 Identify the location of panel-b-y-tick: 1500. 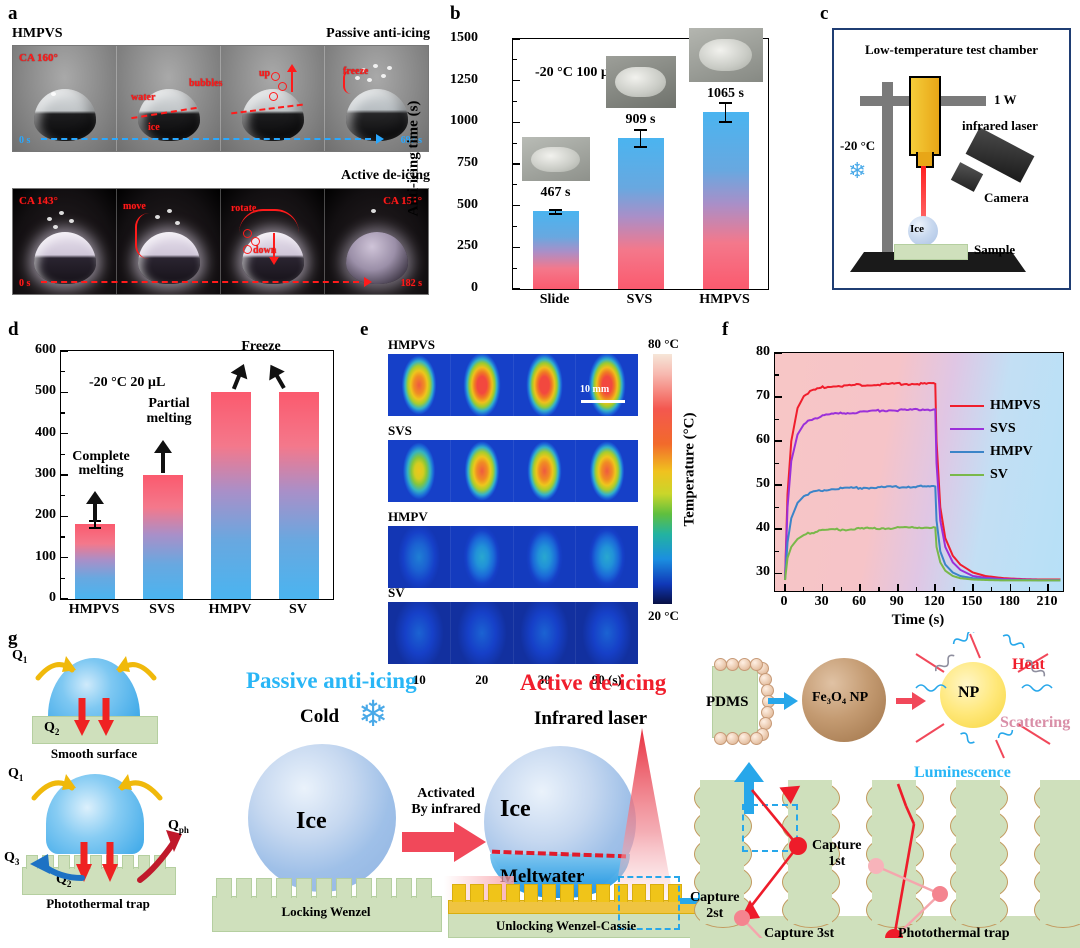
(464, 37).